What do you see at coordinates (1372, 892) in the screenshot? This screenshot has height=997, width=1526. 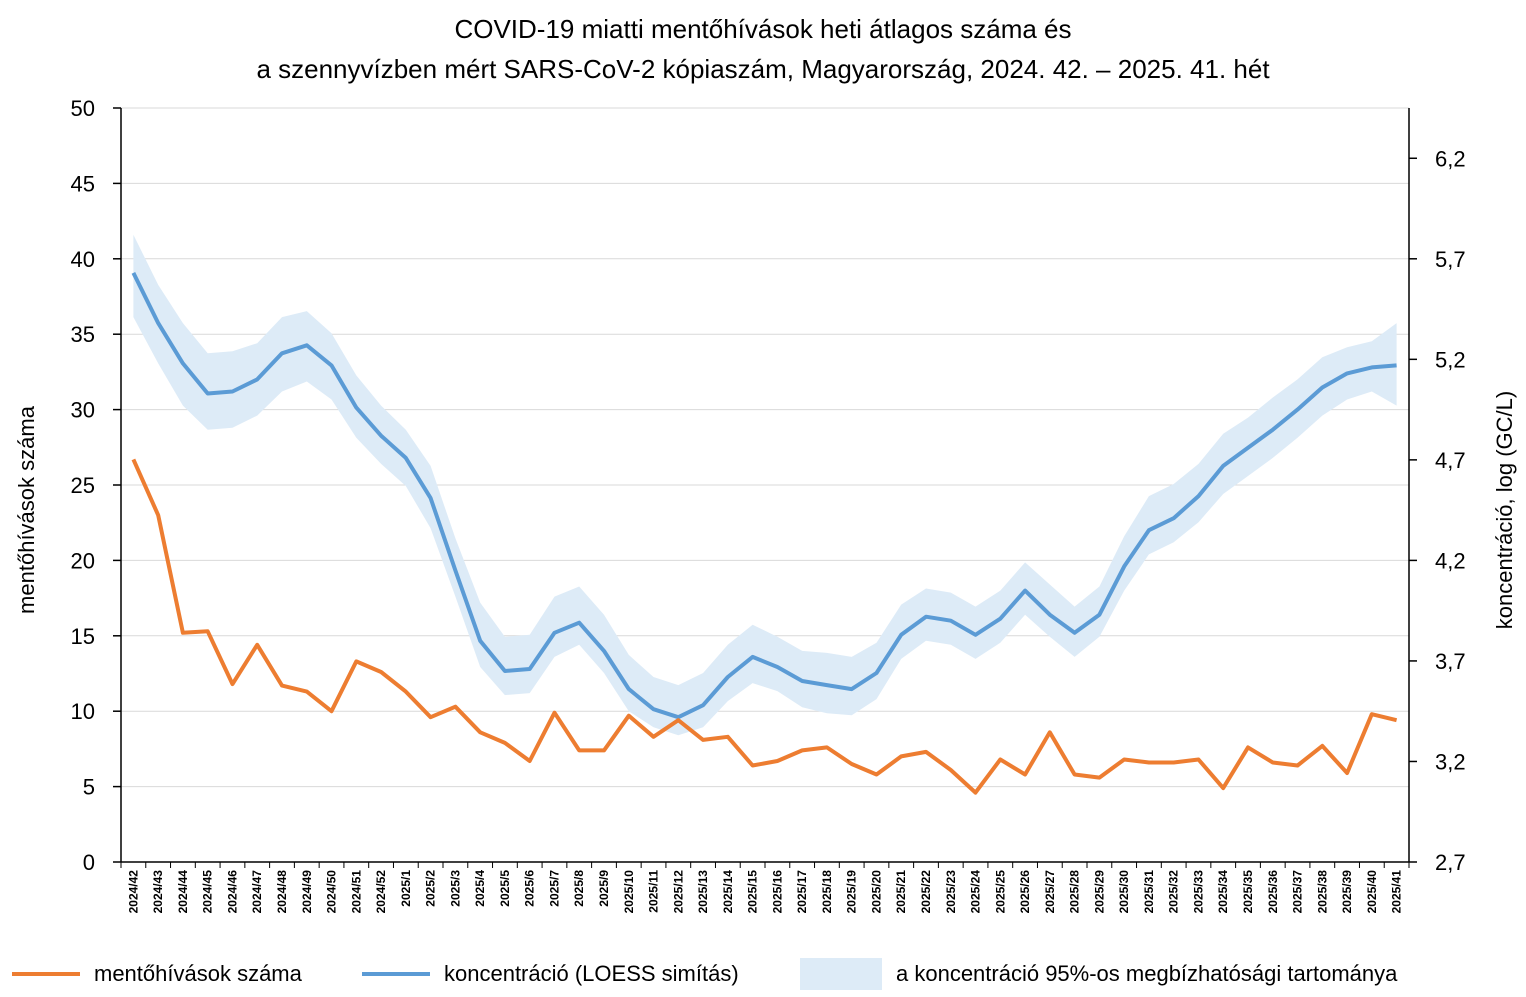 I see `x-tick-label: 2025/40` at bounding box center [1372, 892].